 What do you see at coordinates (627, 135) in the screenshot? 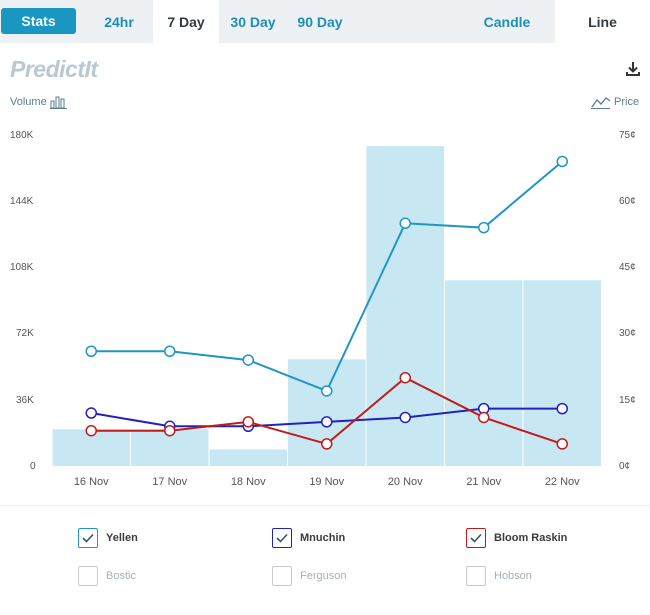
I see `price-tick-label: 75¢` at bounding box center [627, 135].